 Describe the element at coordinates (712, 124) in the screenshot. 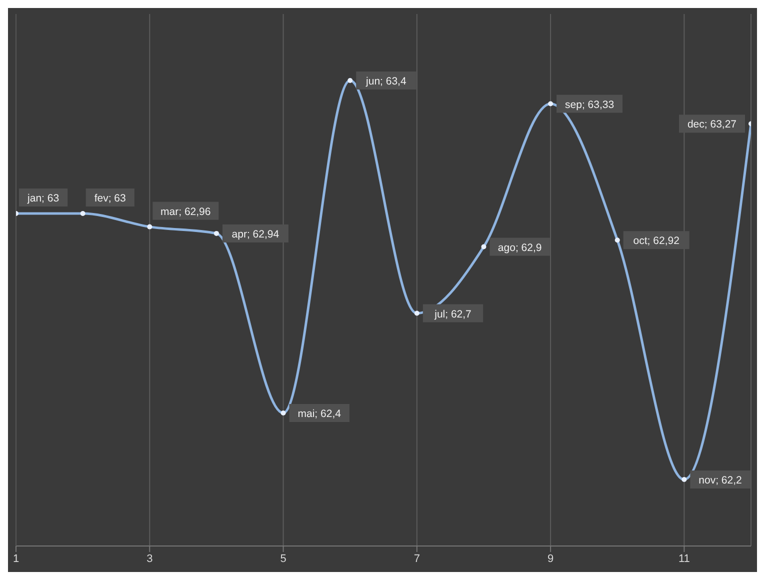

I see `data-label: dec; 63,27` at that location.